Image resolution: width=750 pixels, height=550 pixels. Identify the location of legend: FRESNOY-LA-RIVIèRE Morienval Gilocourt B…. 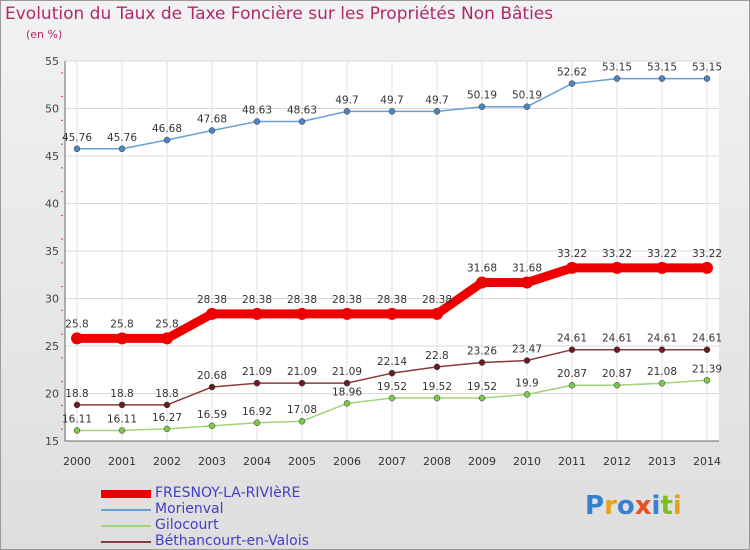
(251, 517).